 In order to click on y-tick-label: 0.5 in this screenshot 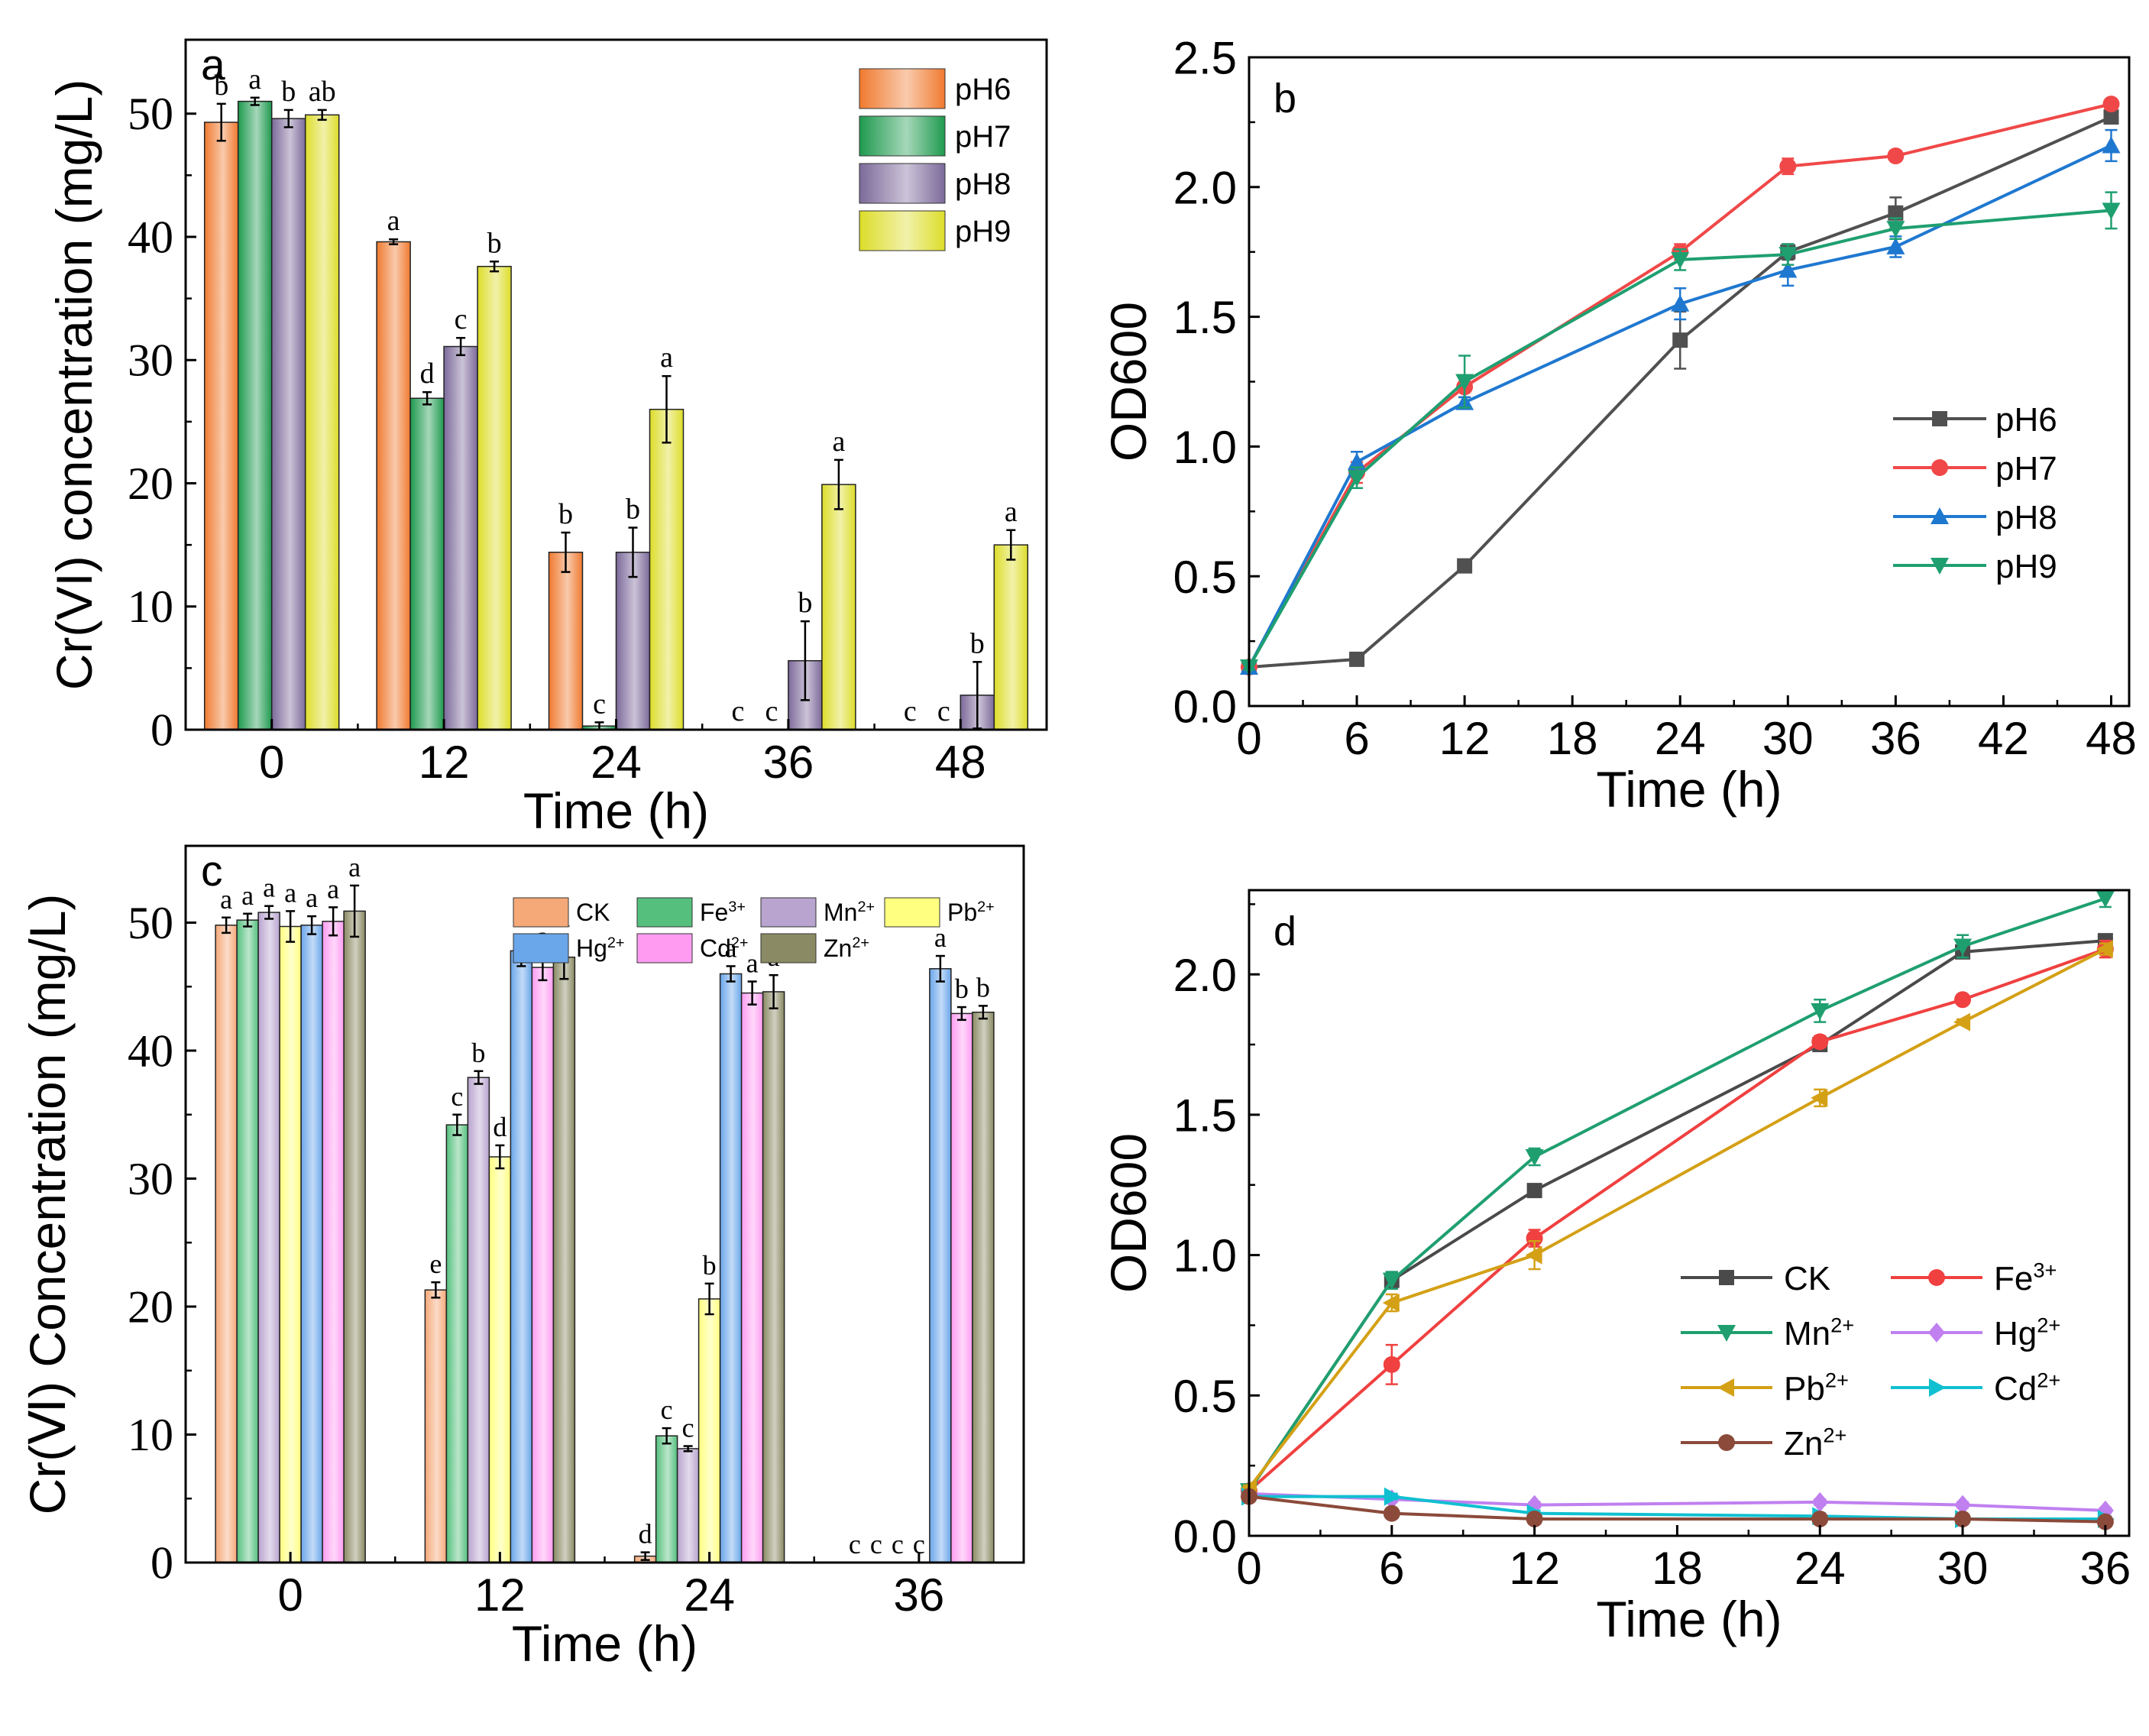, I will do `click(1205, 577)`.